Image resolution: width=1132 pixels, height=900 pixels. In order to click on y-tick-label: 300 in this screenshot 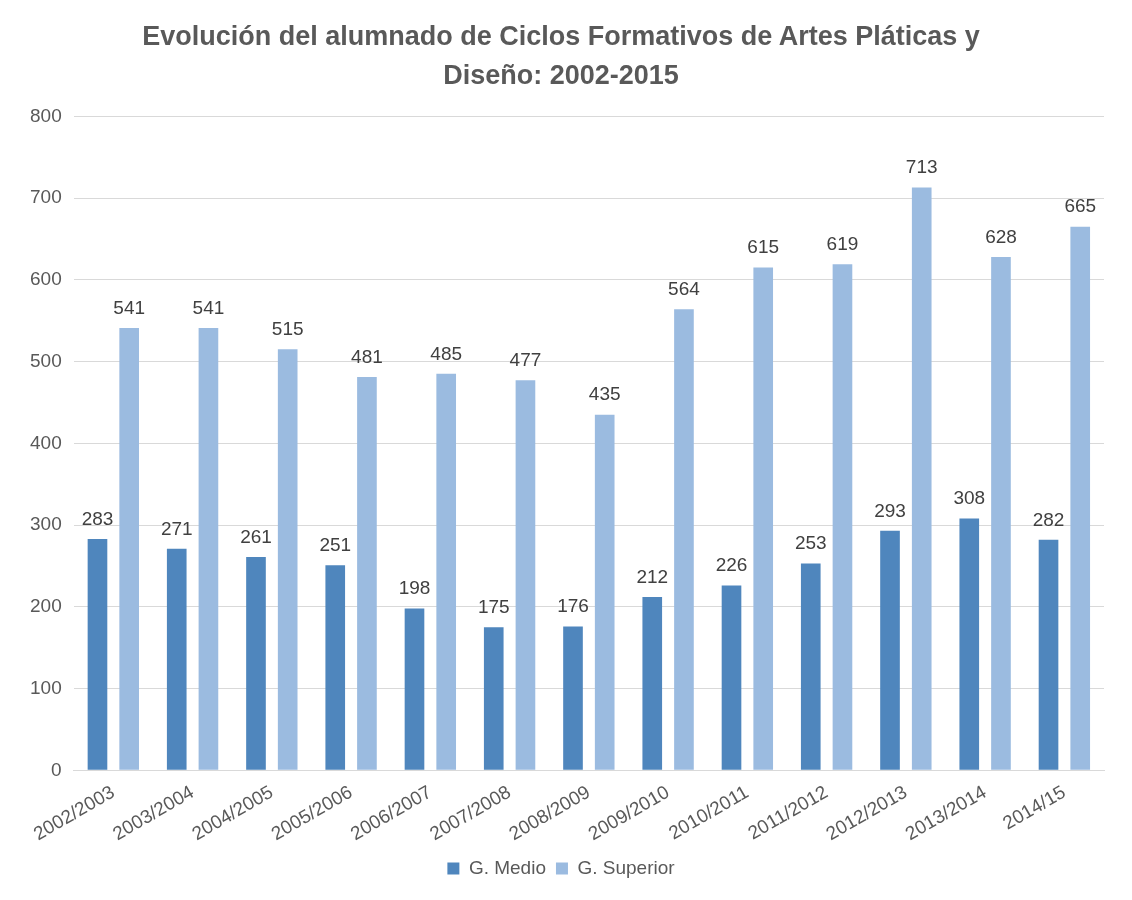, I will do `click(46, 524)`.